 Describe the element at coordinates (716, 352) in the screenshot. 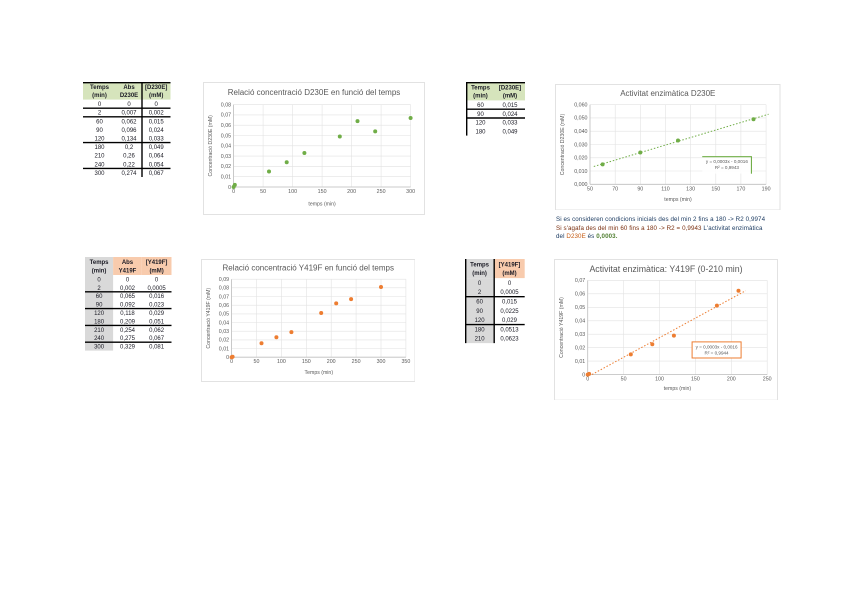

I see `svg-text: R² = 0,9944` at that location.